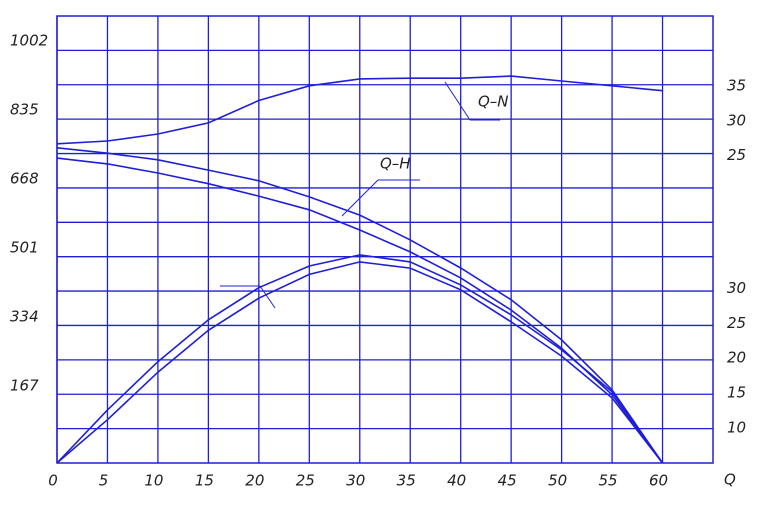 This screenshot has height=506, width=773. Describe the element at coordinates (456, 481) in the screenshot. I see `x-tick-label: 40` at that location.